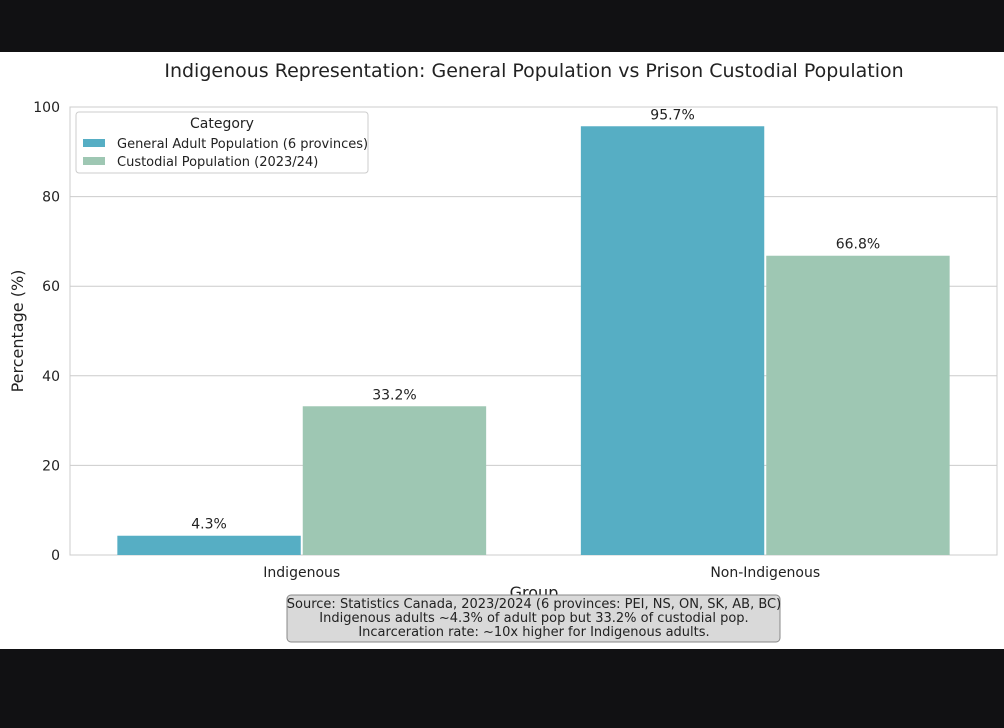  I want to click on y-tick-label: 60, so click(51, 287).